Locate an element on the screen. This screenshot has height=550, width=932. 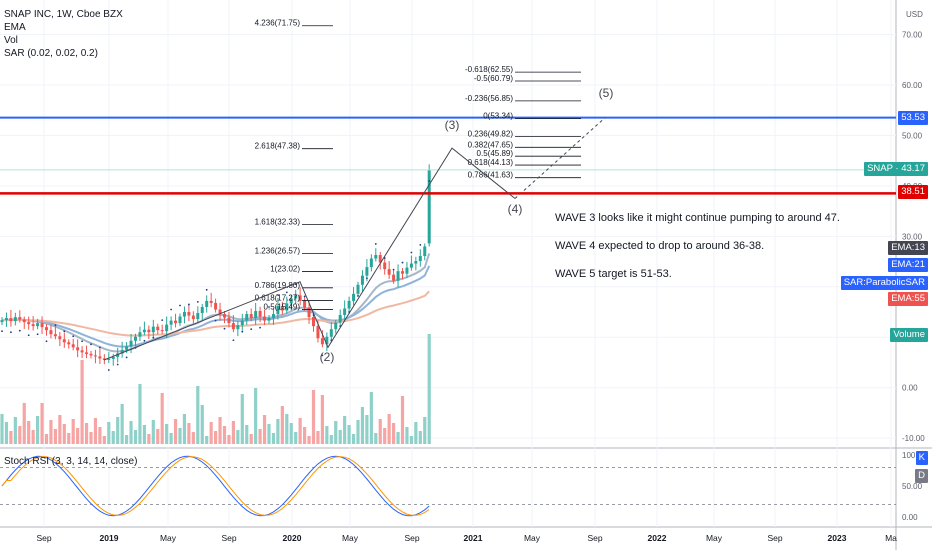
legend-ema: EMA is located at coordinates (15, 27).